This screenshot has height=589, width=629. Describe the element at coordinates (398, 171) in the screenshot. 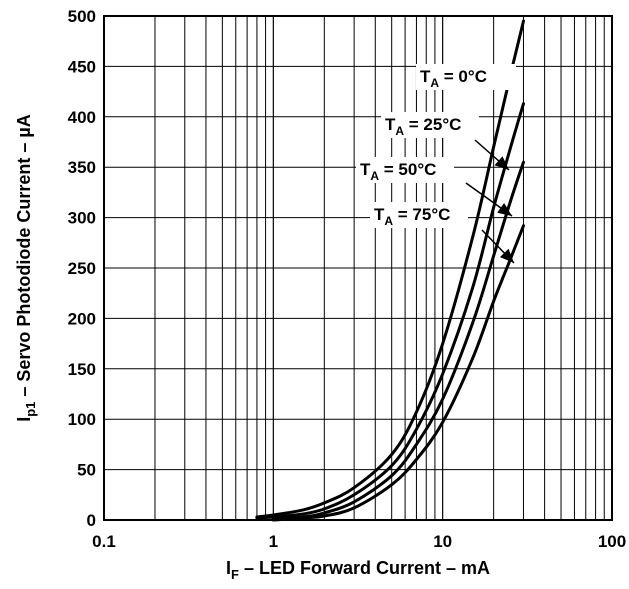

I see `annotation-label: TA = 50°C` at that location.